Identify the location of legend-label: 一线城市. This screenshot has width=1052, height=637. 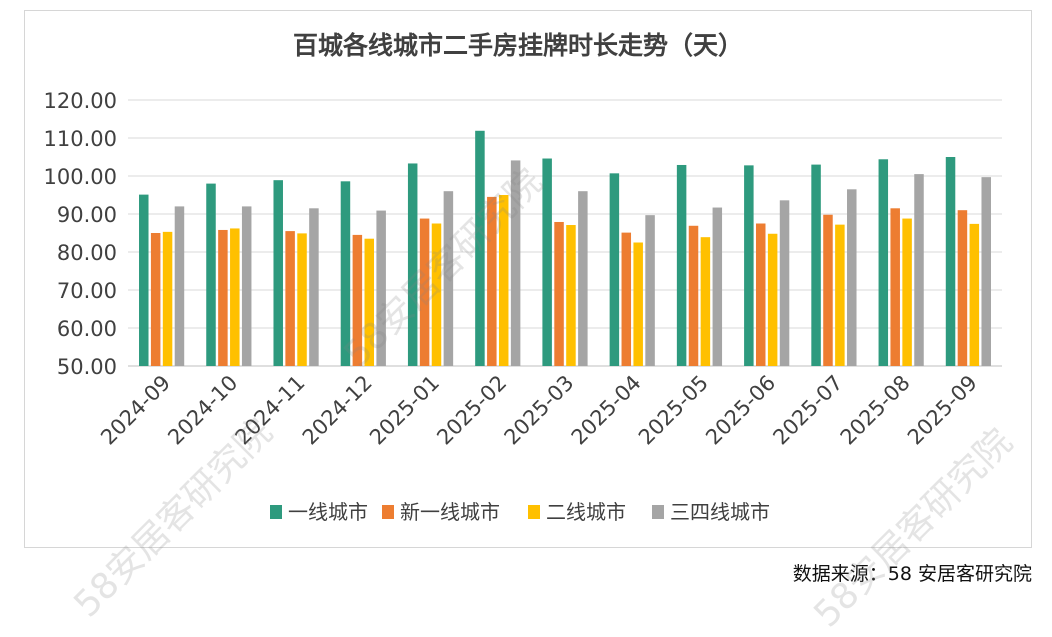
(328, 512).